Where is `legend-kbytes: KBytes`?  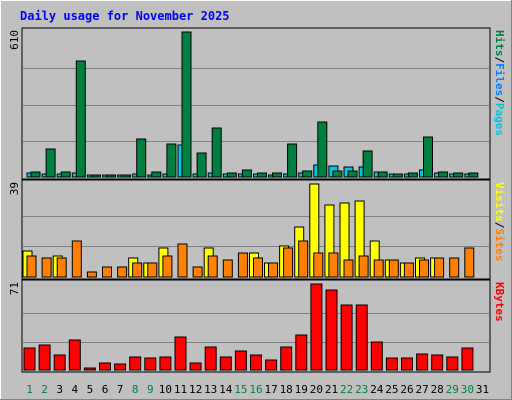 legend-kbytes: KBytes is located at coordinates (499, 302).